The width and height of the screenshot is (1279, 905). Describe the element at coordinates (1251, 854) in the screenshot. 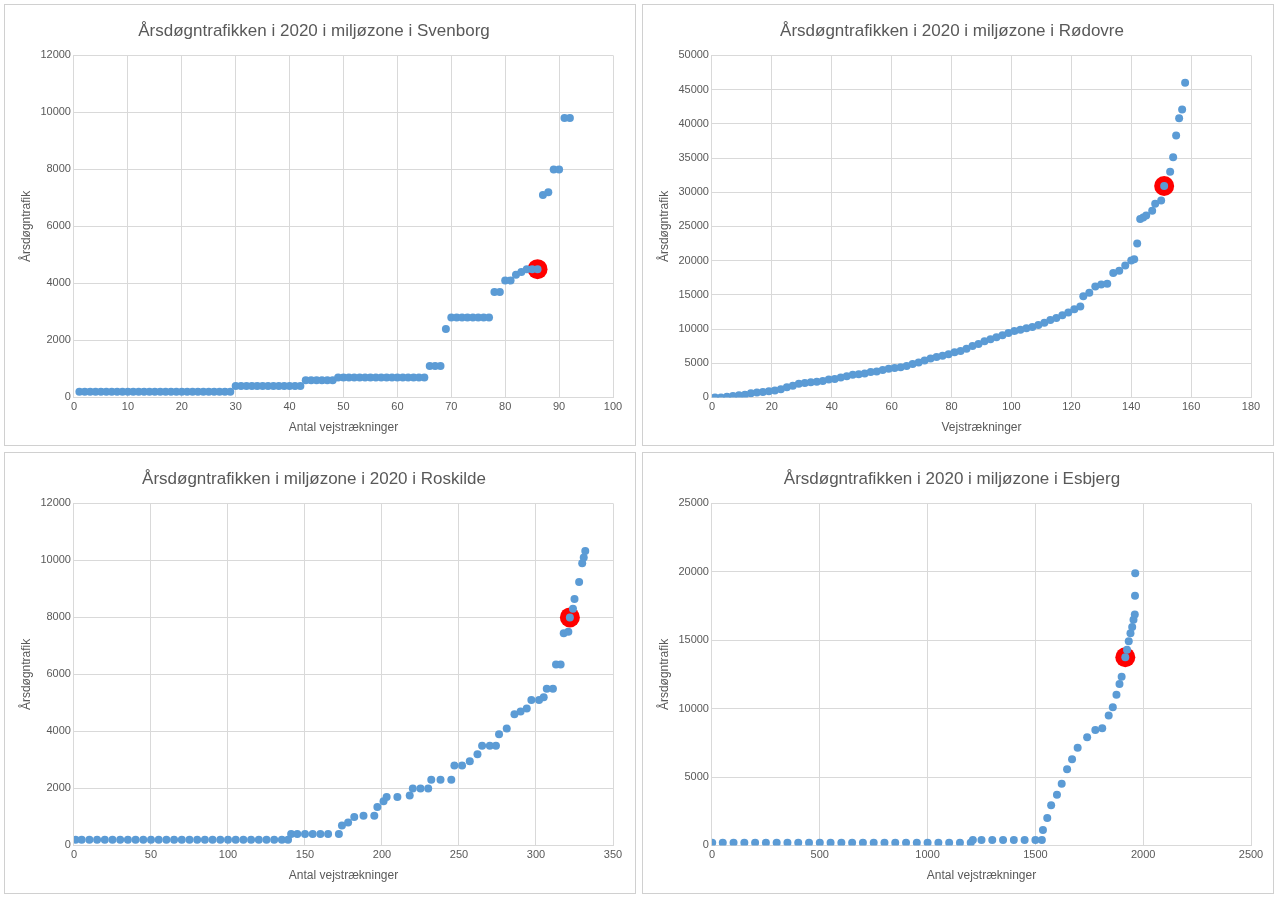

I see `x-tick-label: 2500` at that location.